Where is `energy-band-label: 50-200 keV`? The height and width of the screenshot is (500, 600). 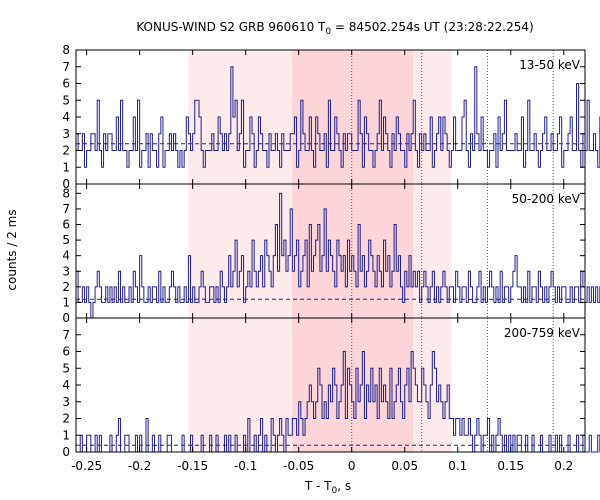 energy-band-label: 50-200 keV is located at coordinates (546, 199).